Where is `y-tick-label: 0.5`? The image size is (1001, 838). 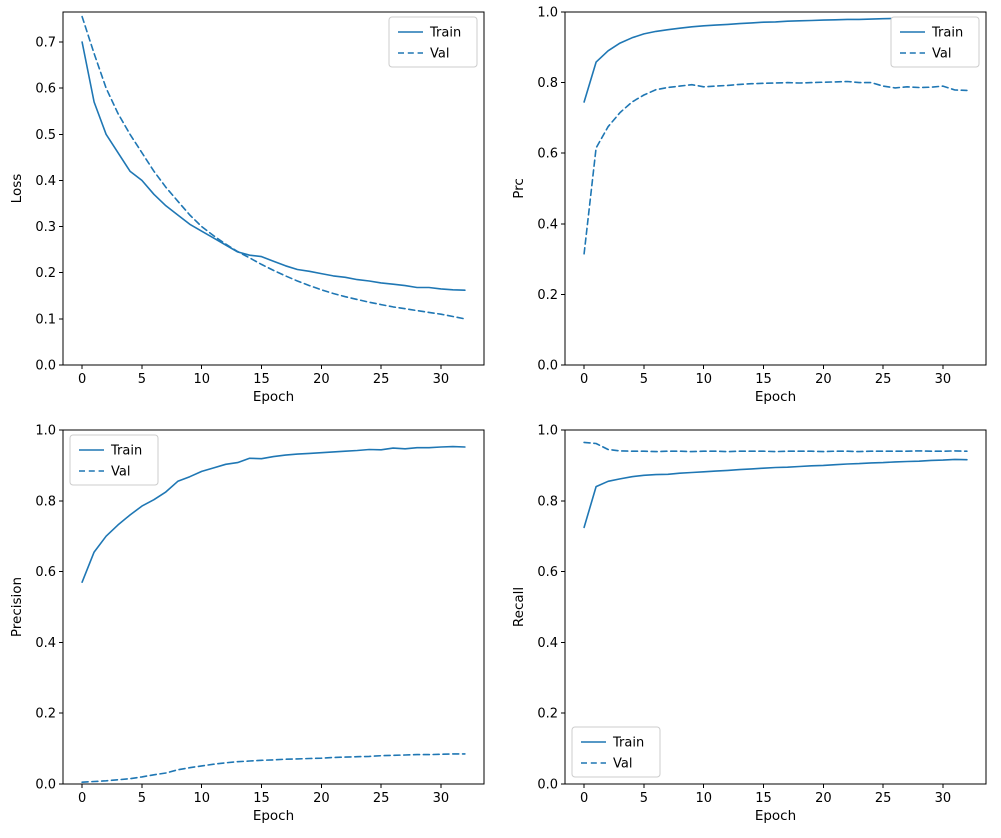
y-tick-label: 0.5 is located at coordinates (45, 135).